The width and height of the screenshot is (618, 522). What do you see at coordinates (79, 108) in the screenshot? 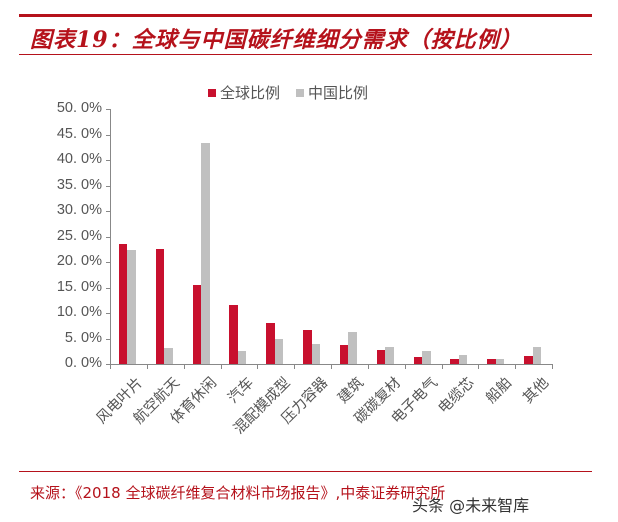
I see `y-tick-label: 50. 0%` at bounding box center [79, 108].